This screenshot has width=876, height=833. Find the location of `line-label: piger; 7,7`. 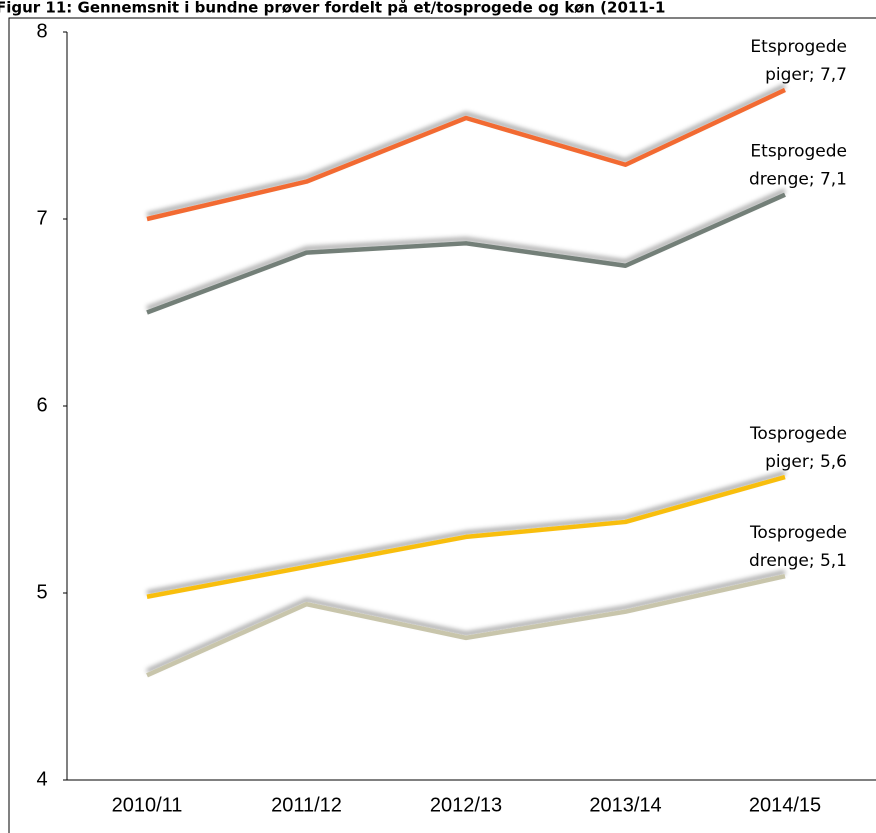

line-label: piger; 7,7 is located at coordinates (806, 75).